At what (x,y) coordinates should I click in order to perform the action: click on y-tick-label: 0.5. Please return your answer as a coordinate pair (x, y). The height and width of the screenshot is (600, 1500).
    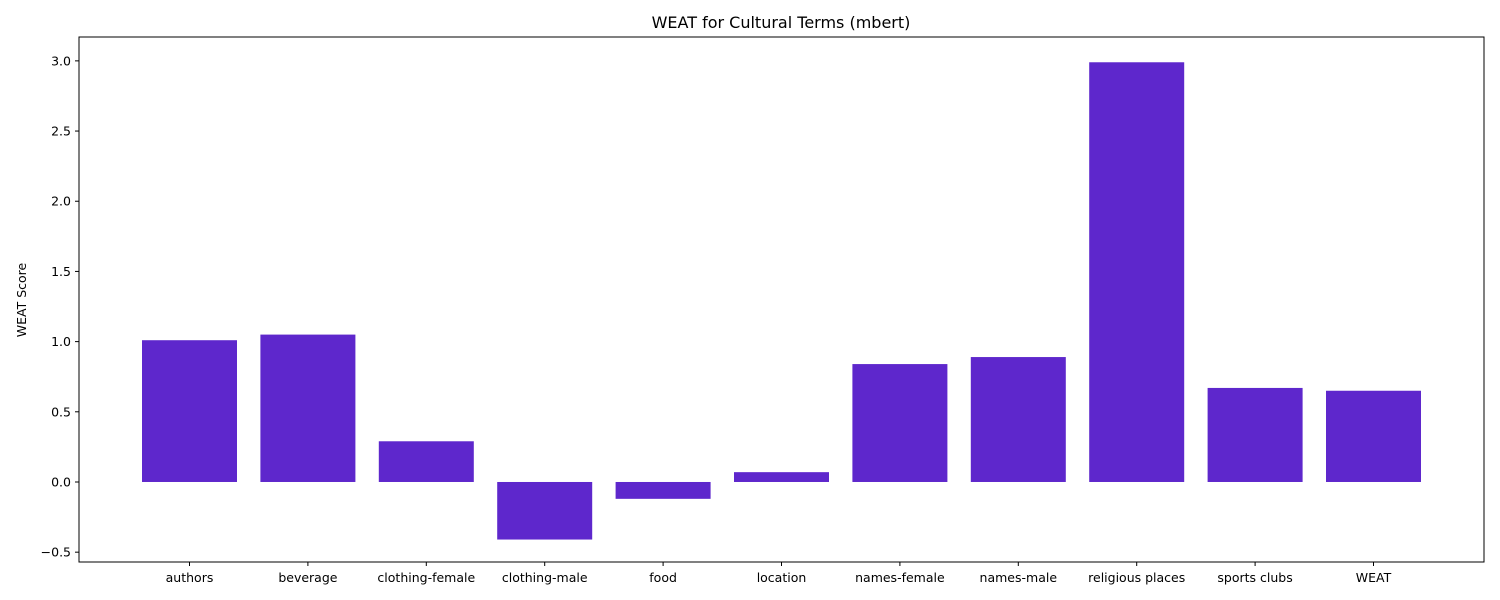
    Looking at the image, I should click on (61, 411).